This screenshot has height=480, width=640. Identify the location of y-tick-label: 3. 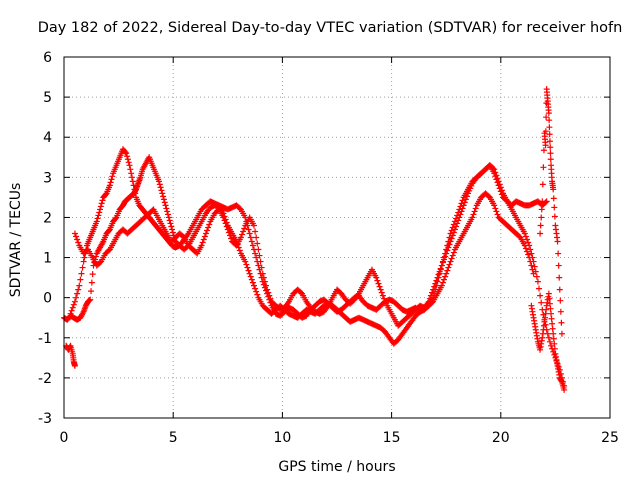
(47, 178).